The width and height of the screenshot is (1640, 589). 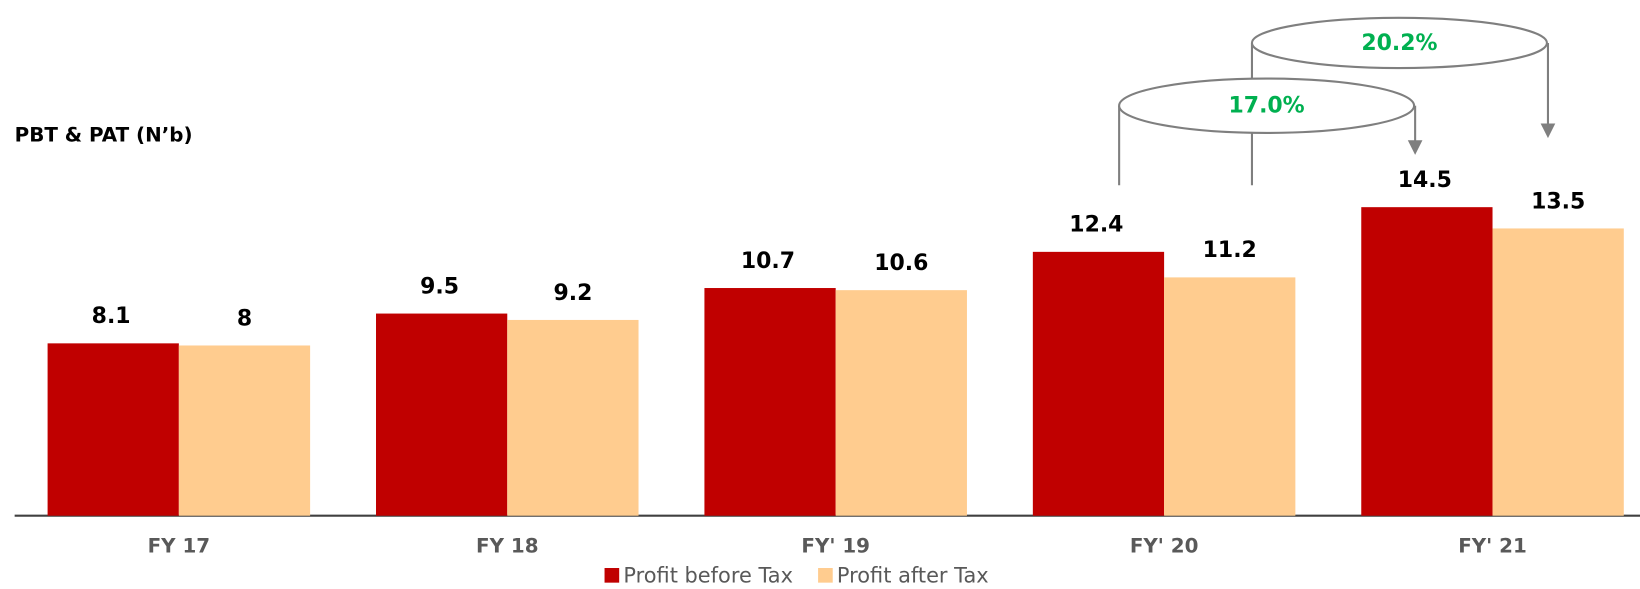 What do you see at coordinates (104, 135) in the screenshot?
I see `chart-title: PBT & PAT (N’b)` at bounding box center [104, 135].